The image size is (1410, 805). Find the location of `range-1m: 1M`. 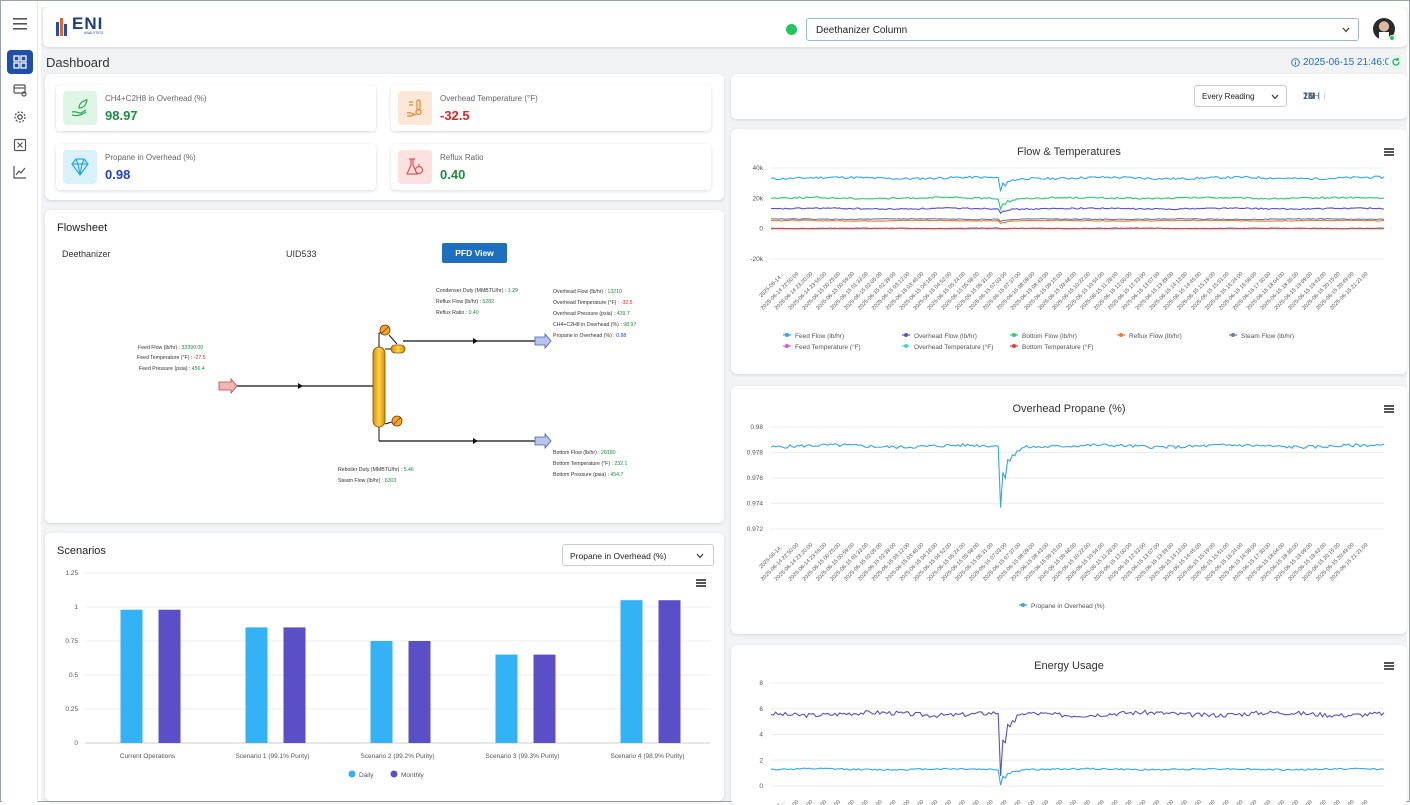

range-1m: 1M is located at coordinates (1309, 96).